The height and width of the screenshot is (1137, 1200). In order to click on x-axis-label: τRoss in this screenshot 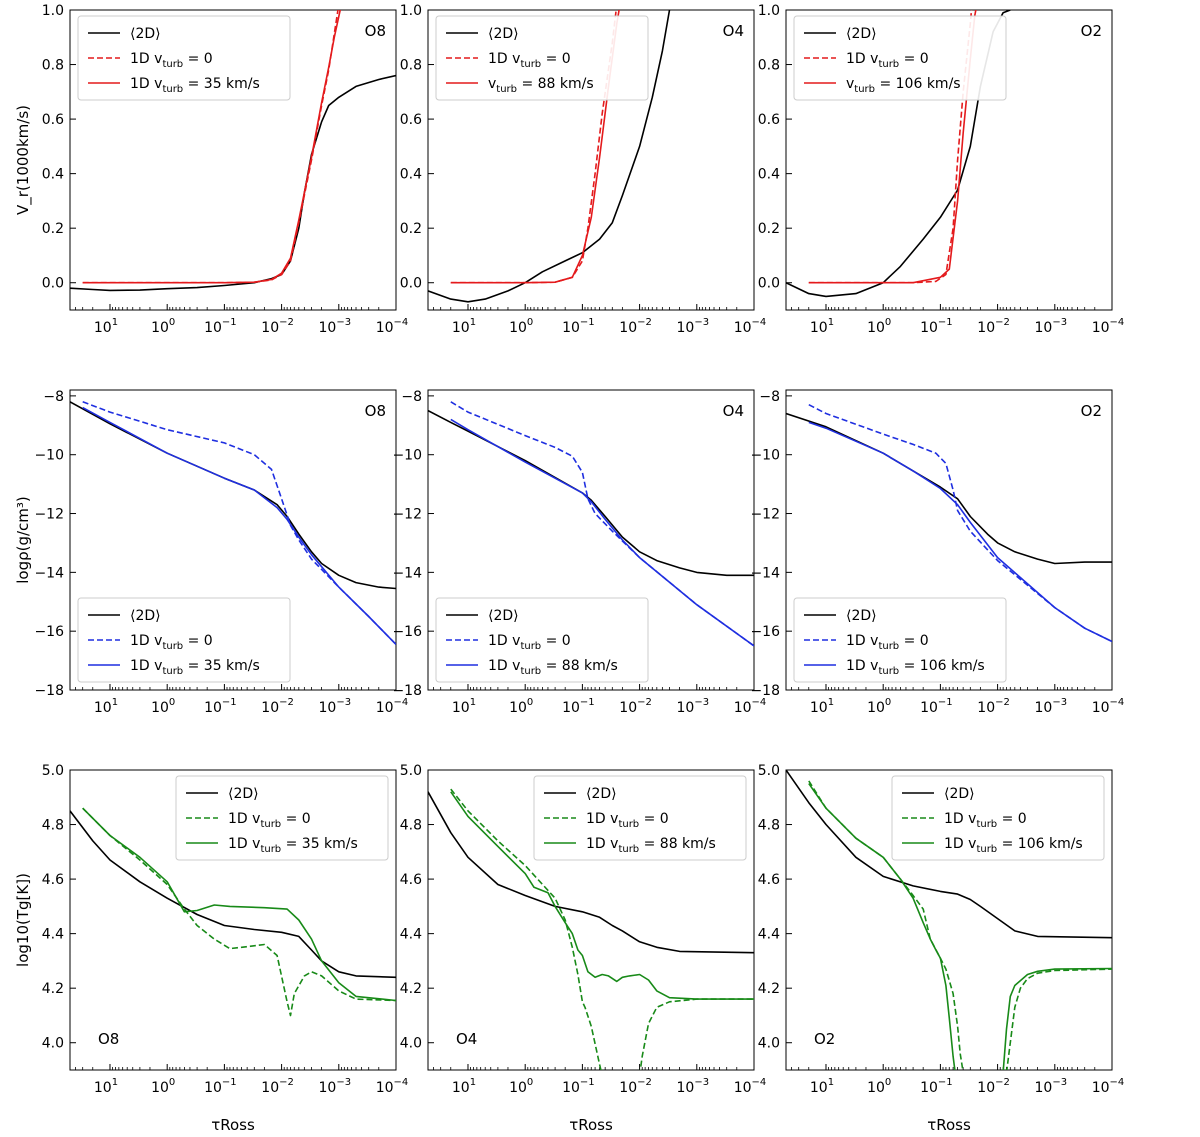, I will do `click(949, 1125)`.